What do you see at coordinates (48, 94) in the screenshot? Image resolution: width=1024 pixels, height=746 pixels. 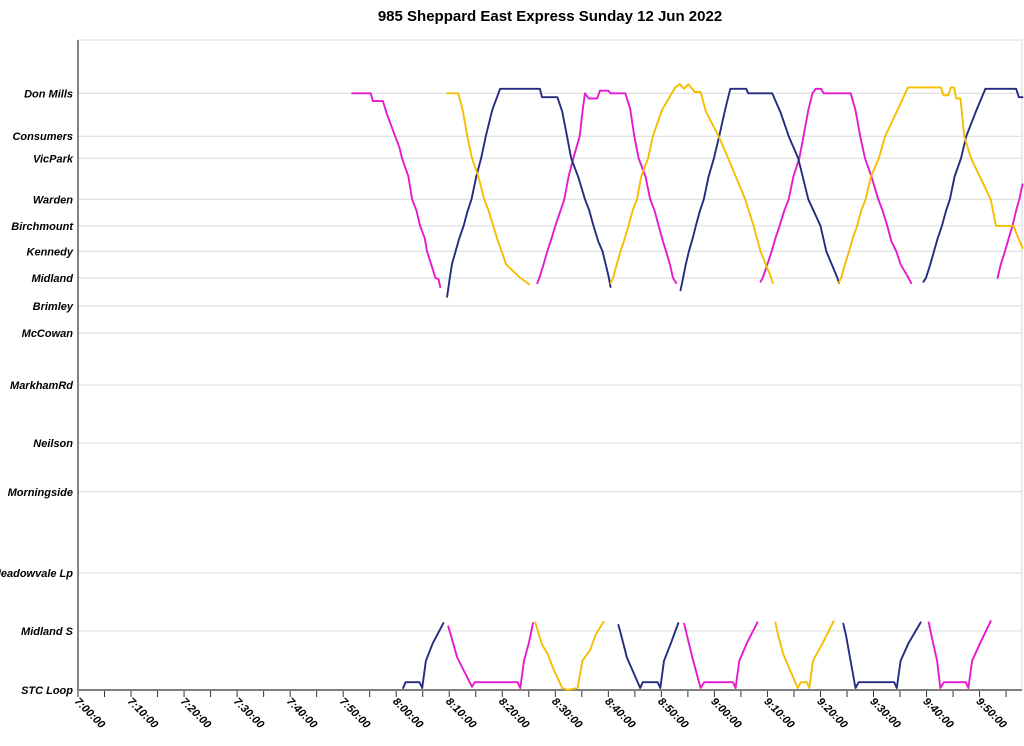 I see `station-label: Don Mills` at bounding box center [48, 94].